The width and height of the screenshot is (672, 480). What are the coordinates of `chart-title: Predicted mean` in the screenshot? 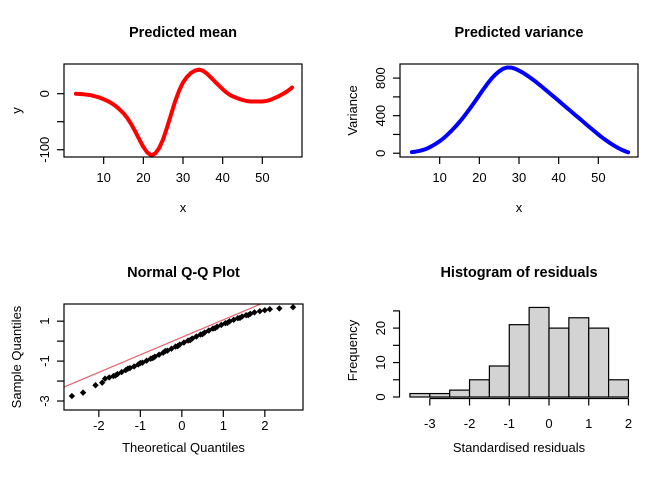 It's located at (183, 33).